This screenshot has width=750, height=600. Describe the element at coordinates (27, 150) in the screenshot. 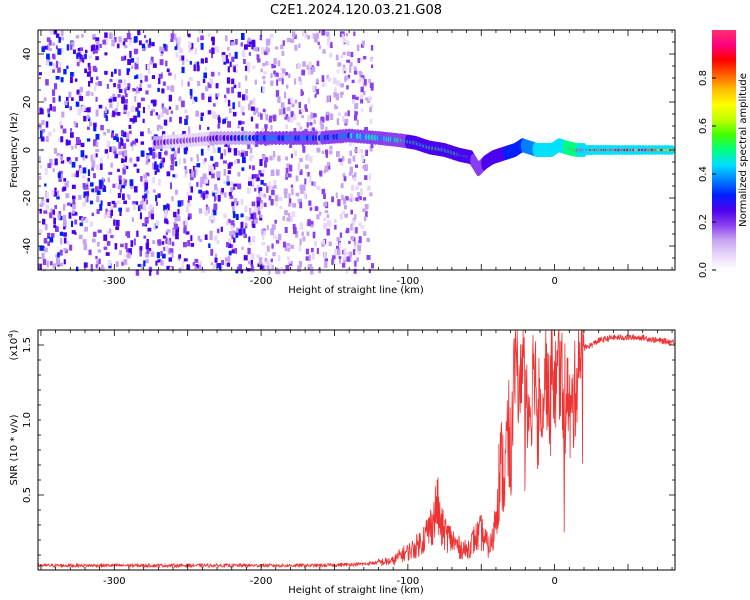

I see `y-tick-label: 0` at that location.